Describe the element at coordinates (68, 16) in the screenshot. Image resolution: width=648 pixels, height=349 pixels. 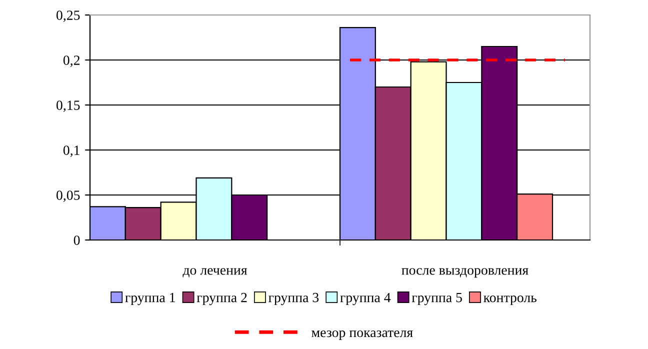
I see `y-tick-label: 0,25` at that location.